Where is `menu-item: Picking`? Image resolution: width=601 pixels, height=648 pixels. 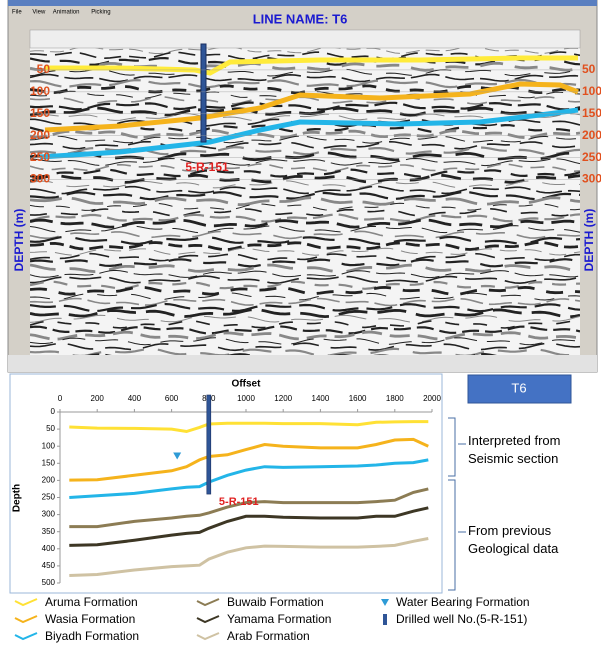
menu-item: Picking is located at coordinates (100, 13).